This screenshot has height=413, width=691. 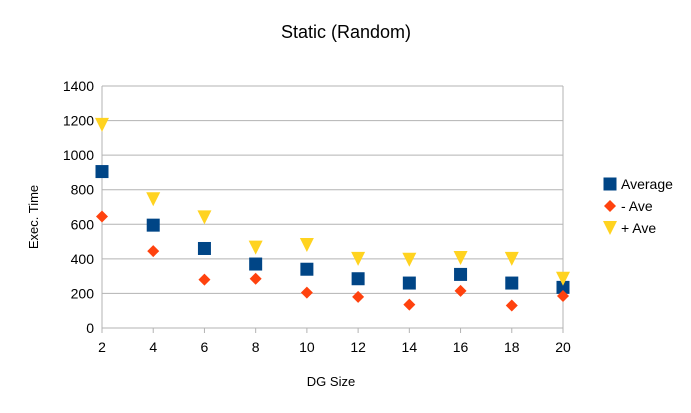 What do you see at coordinates (307, 347) in the screenshot?
I see `x-tick-label: 10` at bounding box center [307, 347].